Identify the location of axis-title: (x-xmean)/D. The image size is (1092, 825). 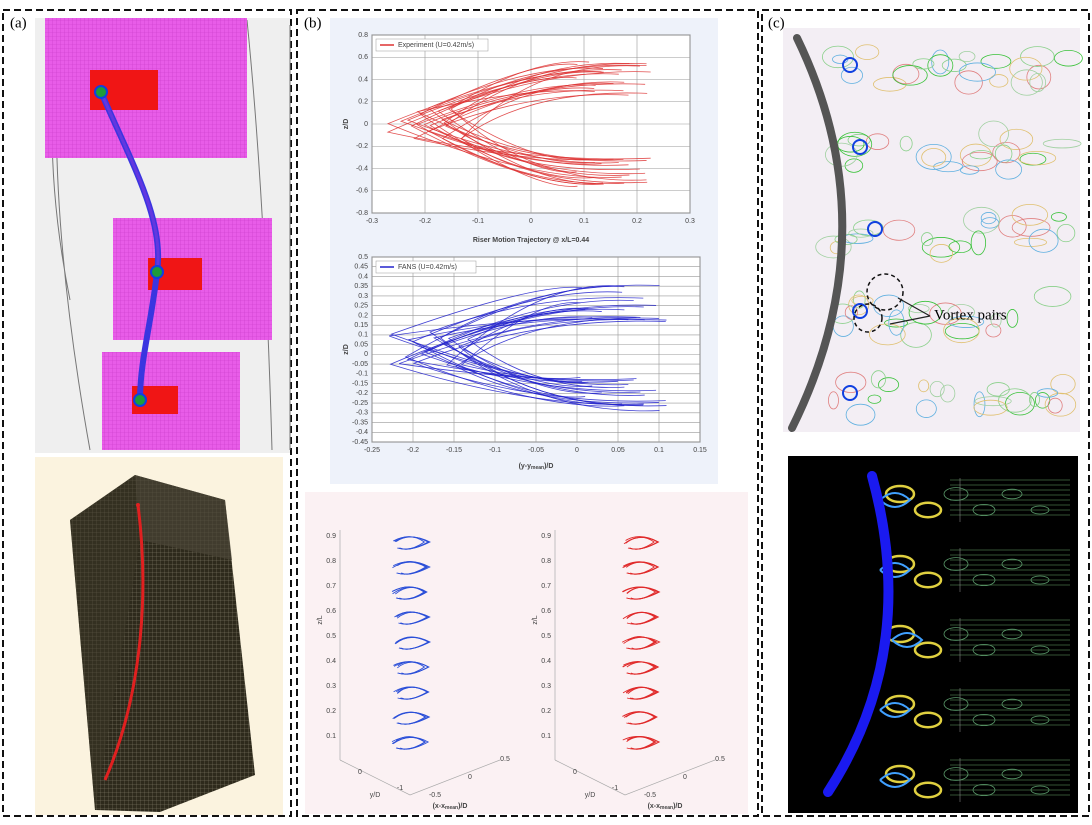
(665, 807).